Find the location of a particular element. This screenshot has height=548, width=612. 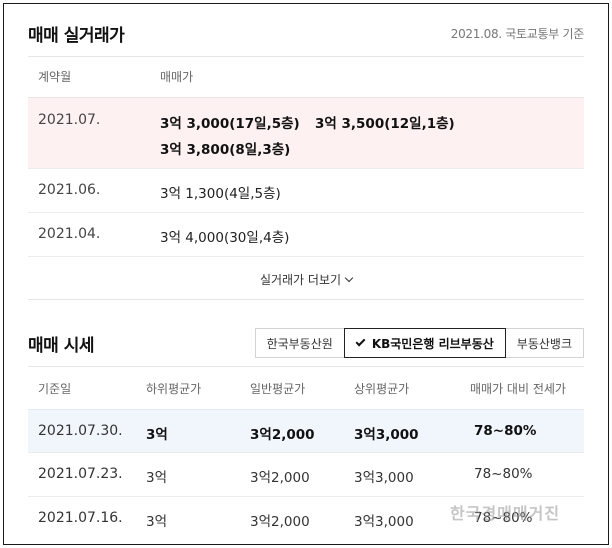

market-row: 2021.07.30. 3억 3억2,000 3억3,000 78~80% is located at coordinates (306, 431).